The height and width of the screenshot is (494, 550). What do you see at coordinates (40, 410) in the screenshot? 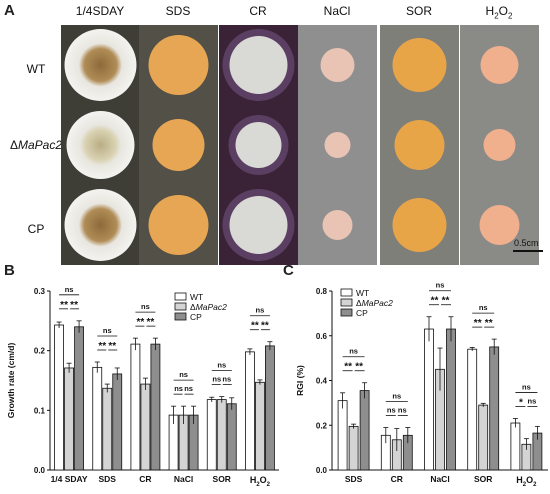
I see `y-tick-label: 0.1` at bounding box center [40, 410].